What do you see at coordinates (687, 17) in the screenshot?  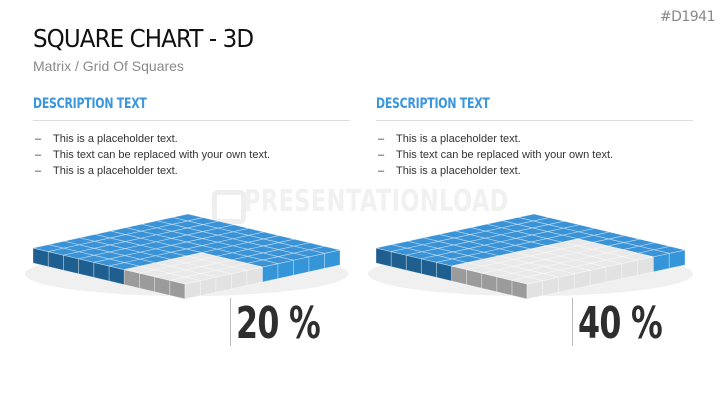 I see `slide-code: #D1941` at bounding box center [687, 17].